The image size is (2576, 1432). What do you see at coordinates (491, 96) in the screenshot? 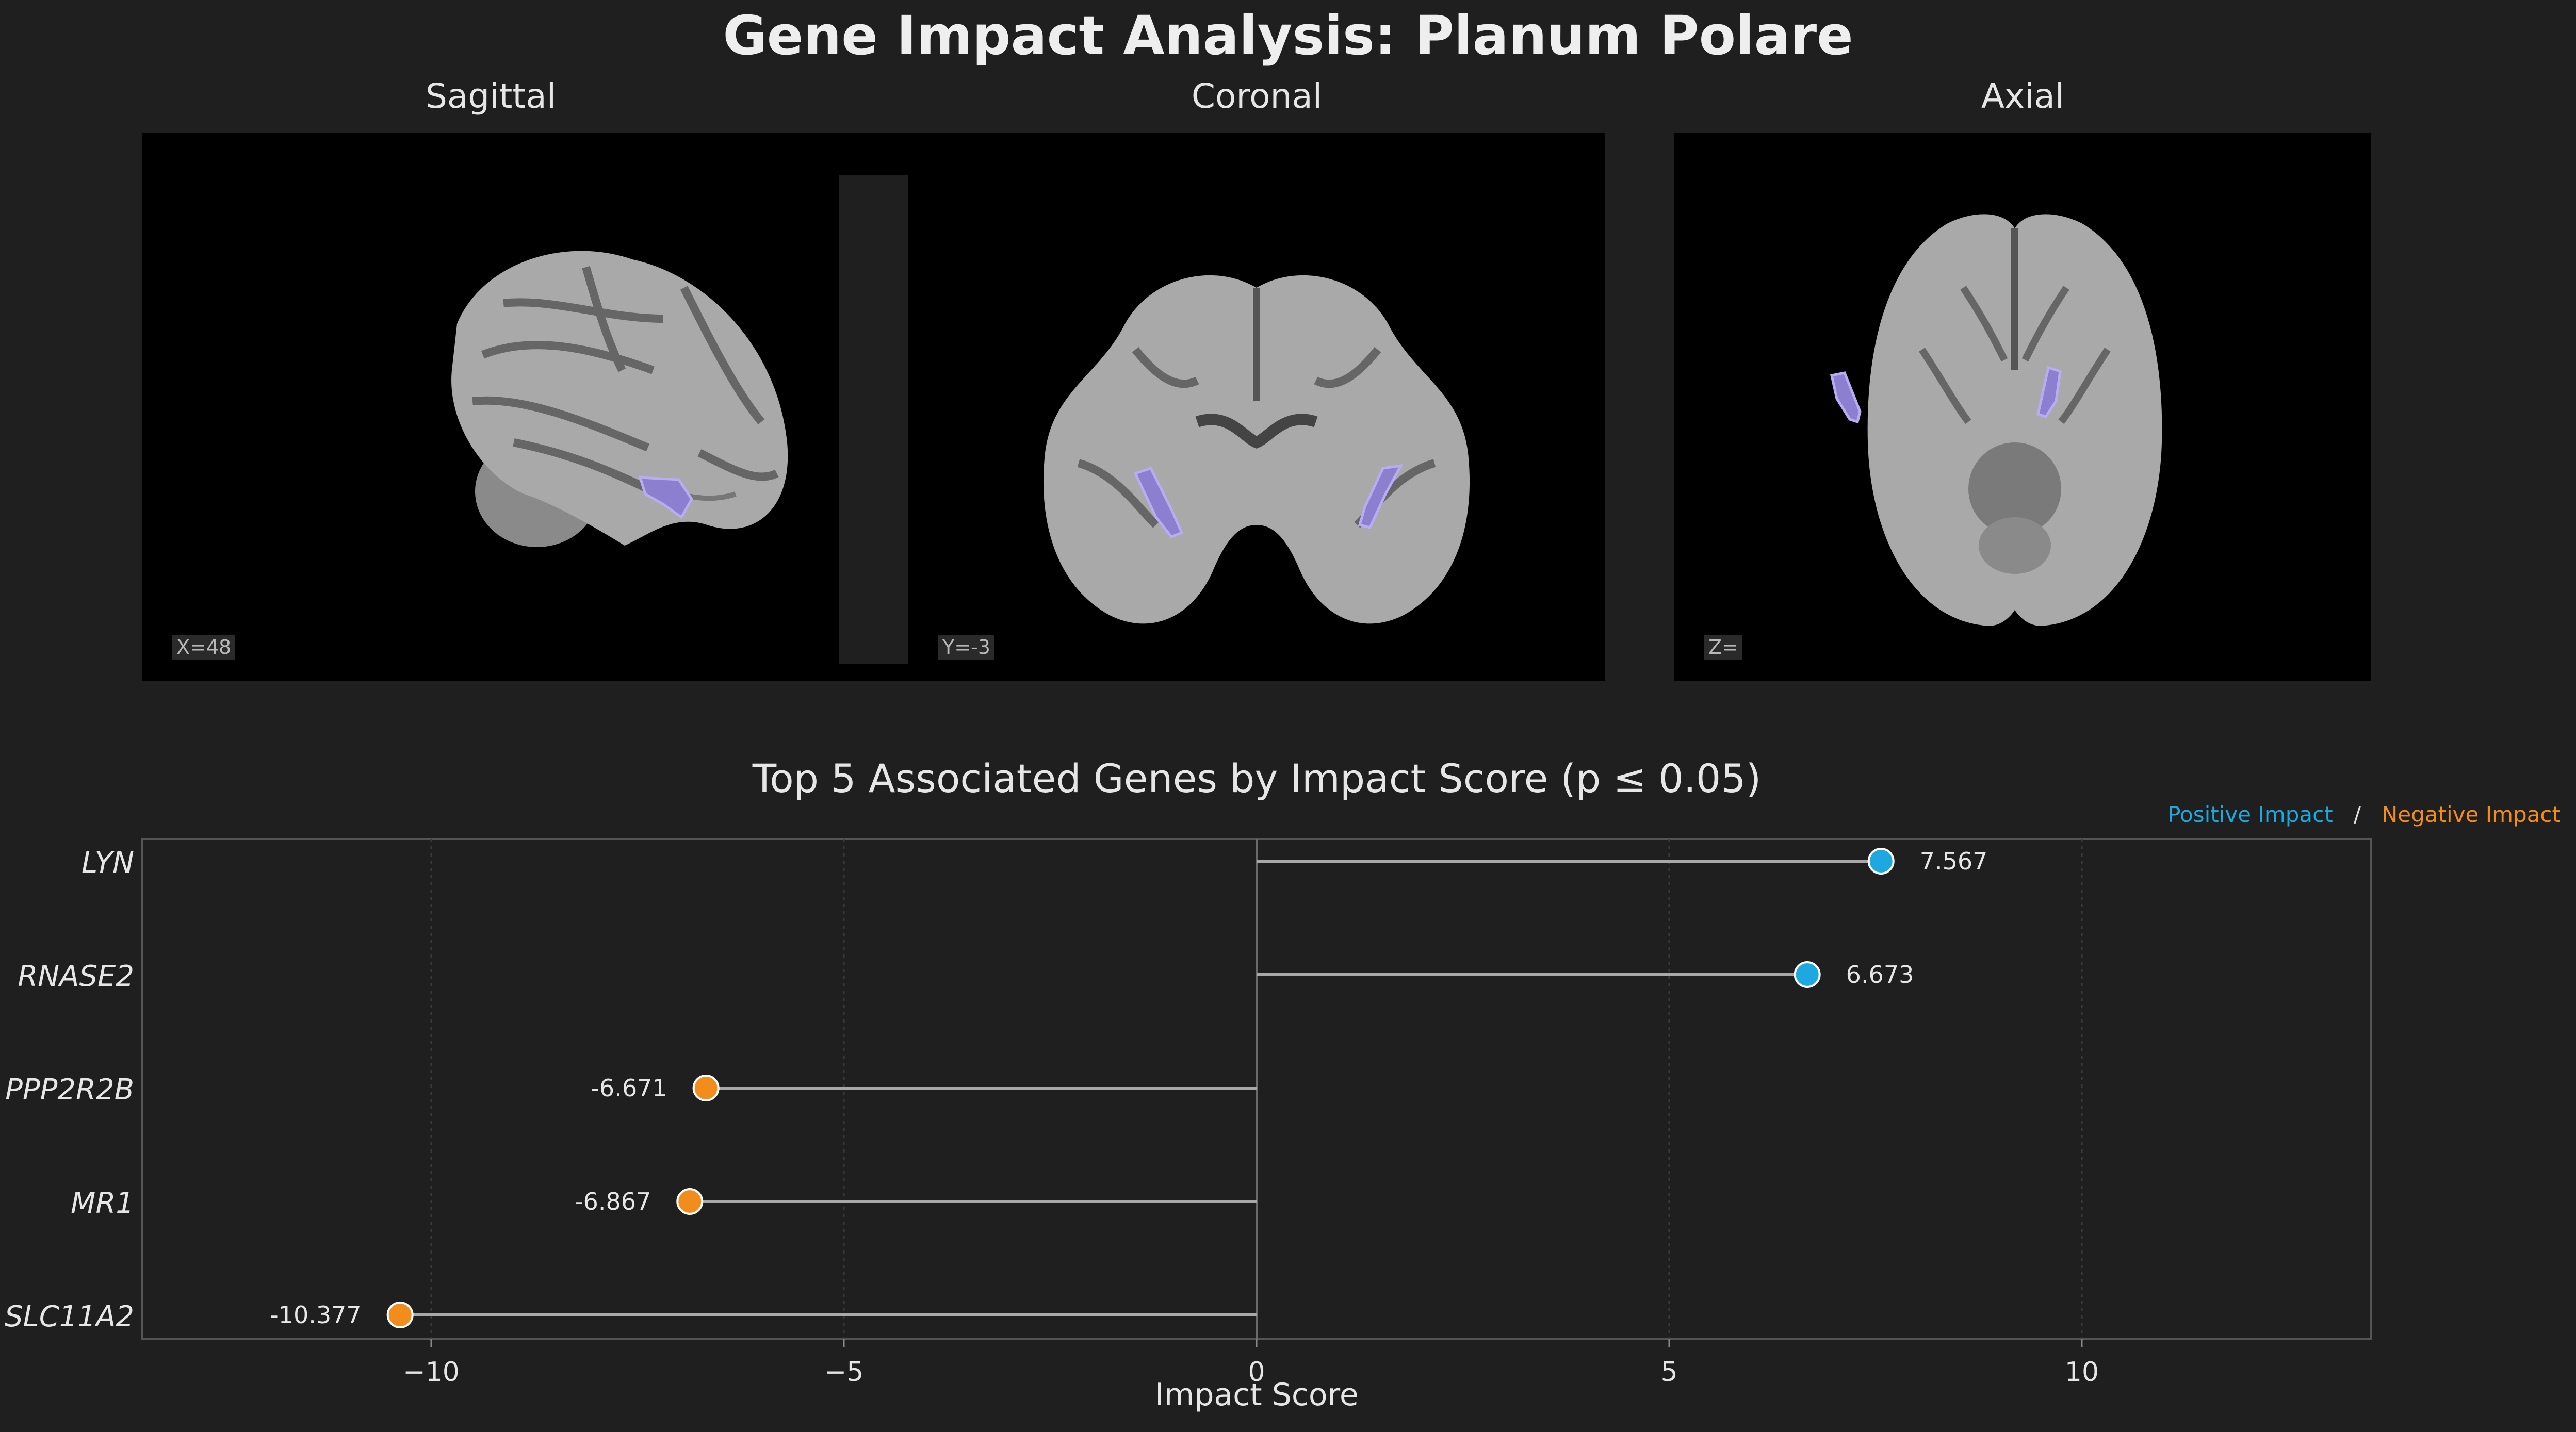
I see `sagittal-view-title: Sagittal` at bounding box center [491, 96].